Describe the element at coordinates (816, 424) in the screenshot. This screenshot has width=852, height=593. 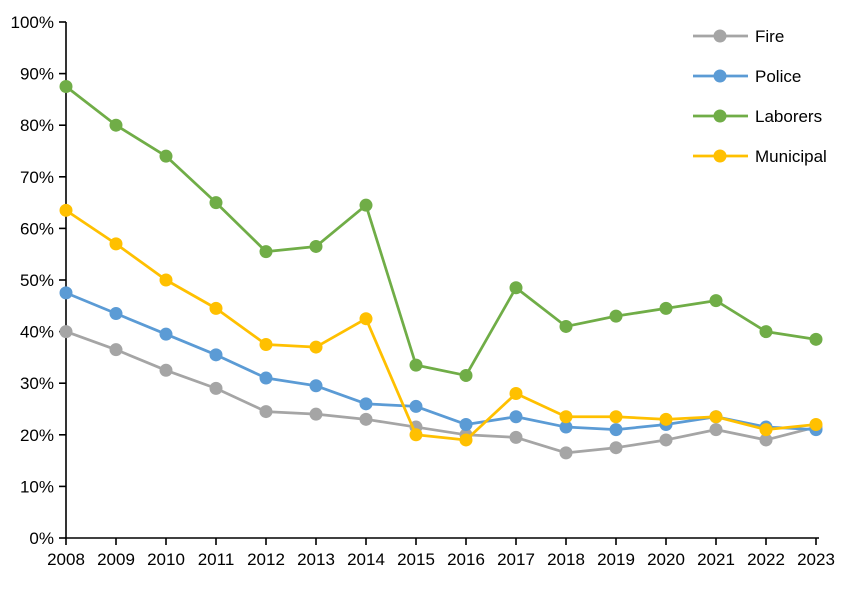
I see `data-point-municipal-2023` at that location.